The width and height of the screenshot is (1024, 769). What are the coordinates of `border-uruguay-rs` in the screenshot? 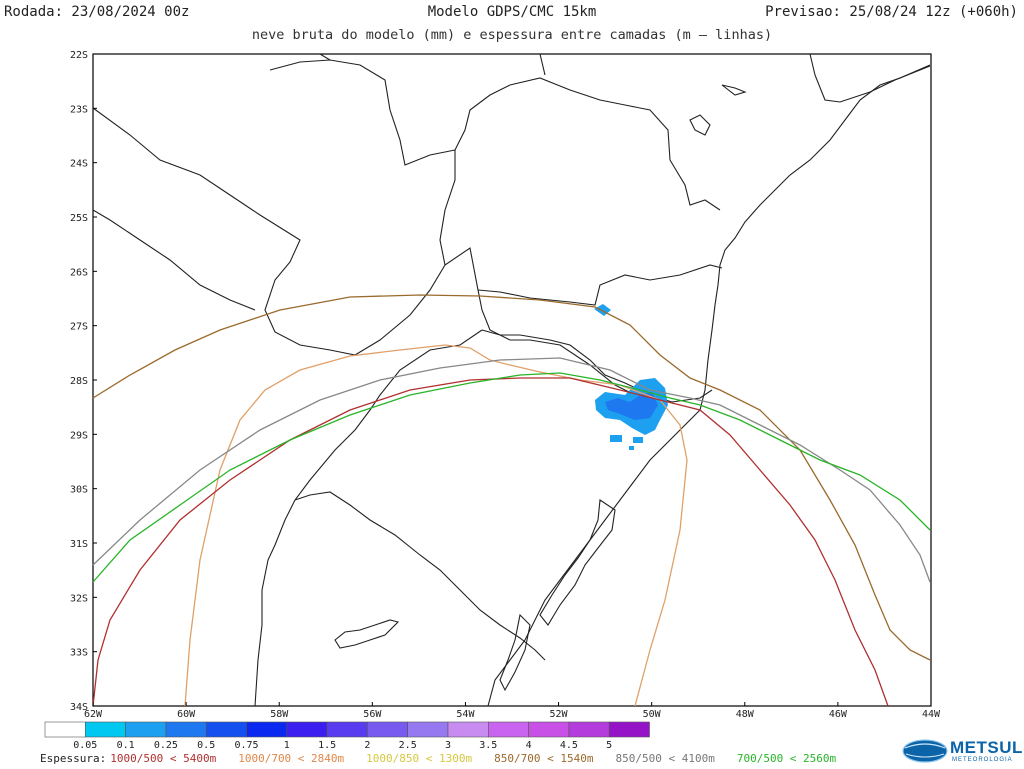 It's located at (420, 576).